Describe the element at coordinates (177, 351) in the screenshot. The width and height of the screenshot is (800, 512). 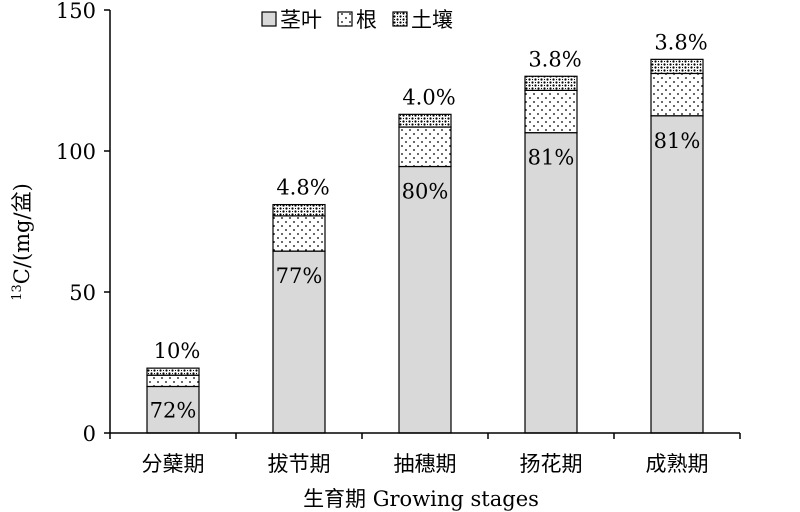
I see `top-label-1: 10%` at that location.